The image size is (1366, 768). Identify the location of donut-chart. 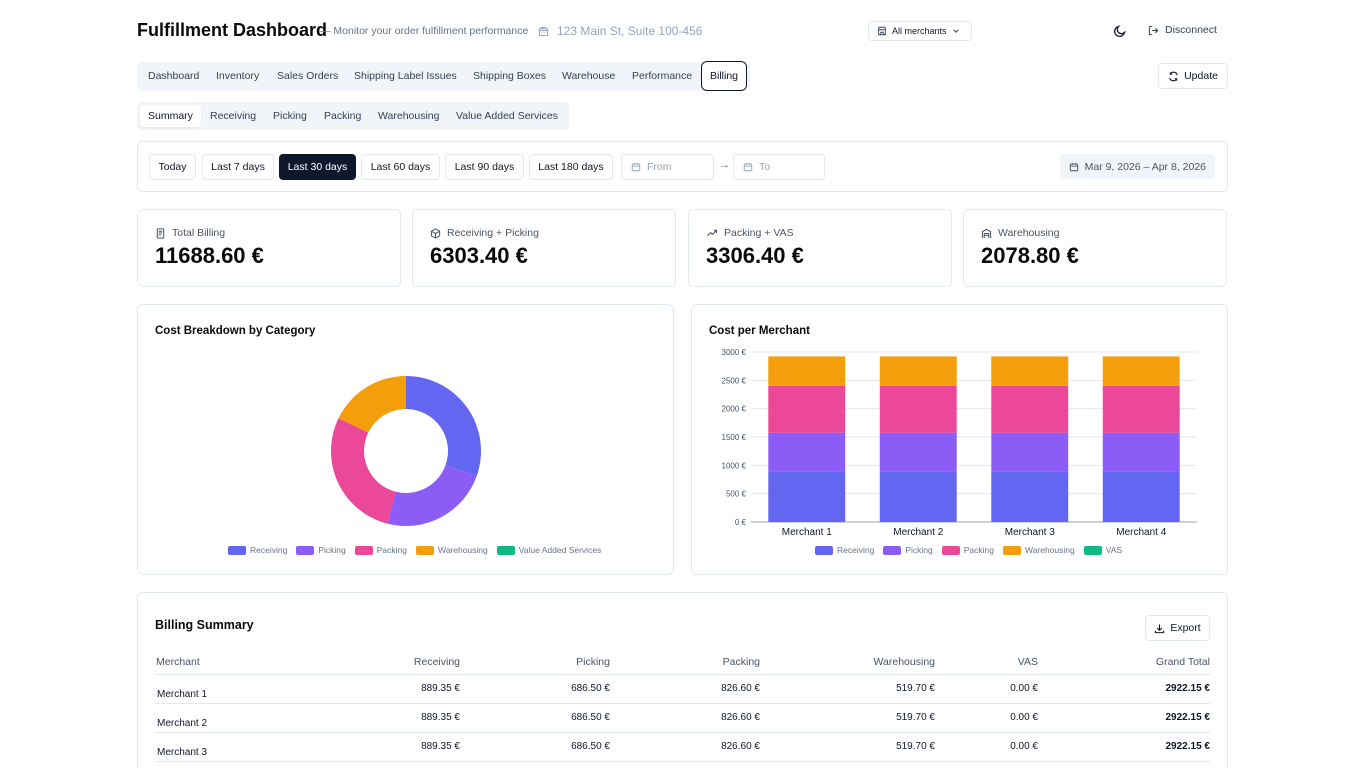
(406, 451).